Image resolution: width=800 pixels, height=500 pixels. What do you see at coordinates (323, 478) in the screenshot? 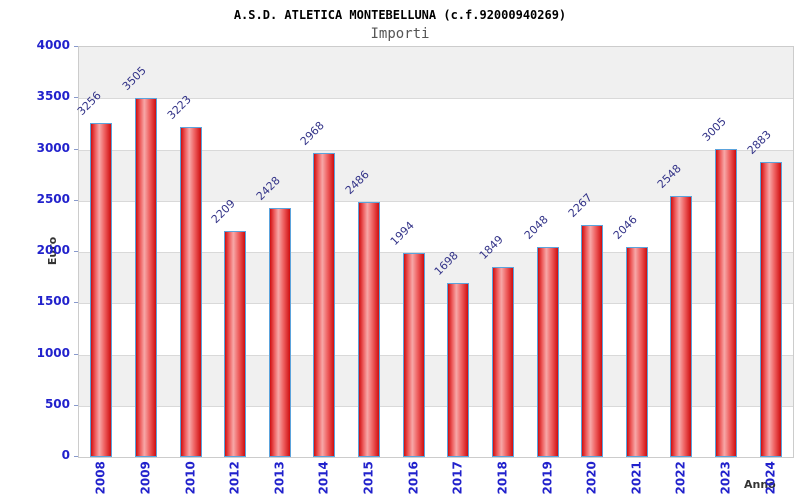
I see `x-tick-label: 2014` at bounding box center [323, 478].